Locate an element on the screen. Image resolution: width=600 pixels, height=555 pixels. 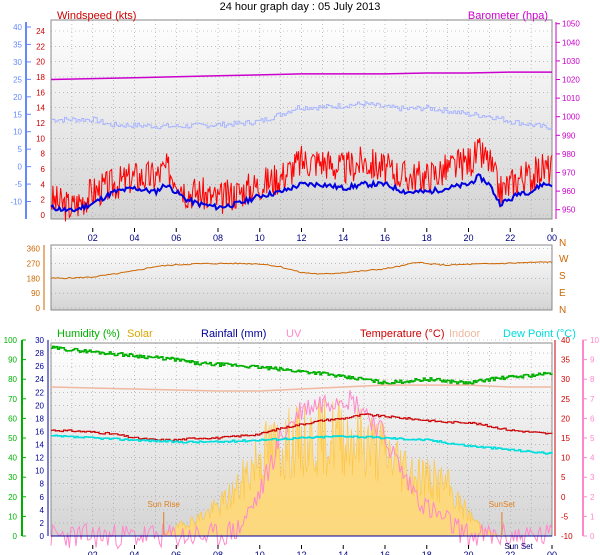
barometer-tick-label: 990 is located at coordinates (569, 135).